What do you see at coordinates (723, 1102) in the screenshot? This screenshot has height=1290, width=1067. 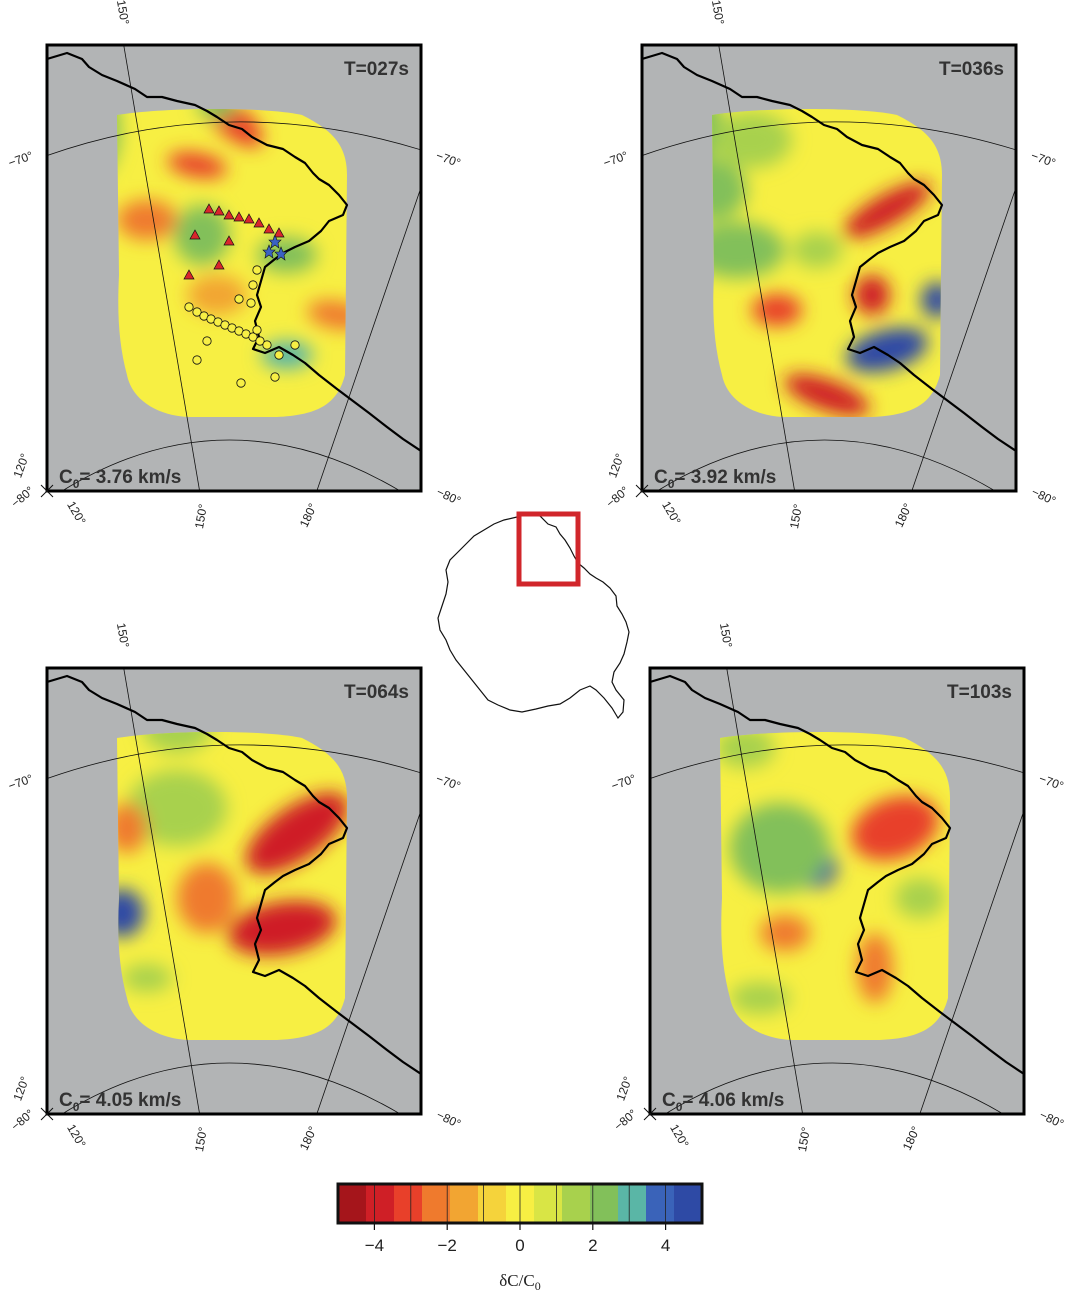 I see `reference-velocity-label: C0= 4.06 km/s` at bounding box center [723, 1102].